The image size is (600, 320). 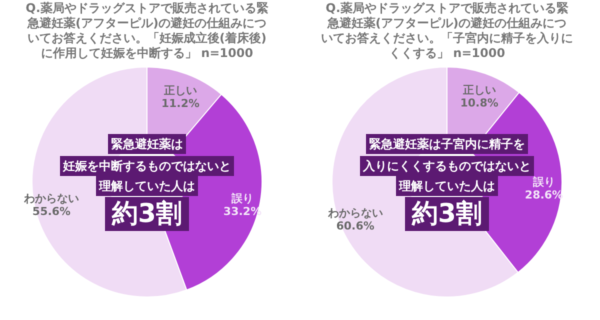 What do you see at coordinates (147, 144) in the screenshot?
I see `text: 緊急避妊薬は` at bounding box center [147, 144].